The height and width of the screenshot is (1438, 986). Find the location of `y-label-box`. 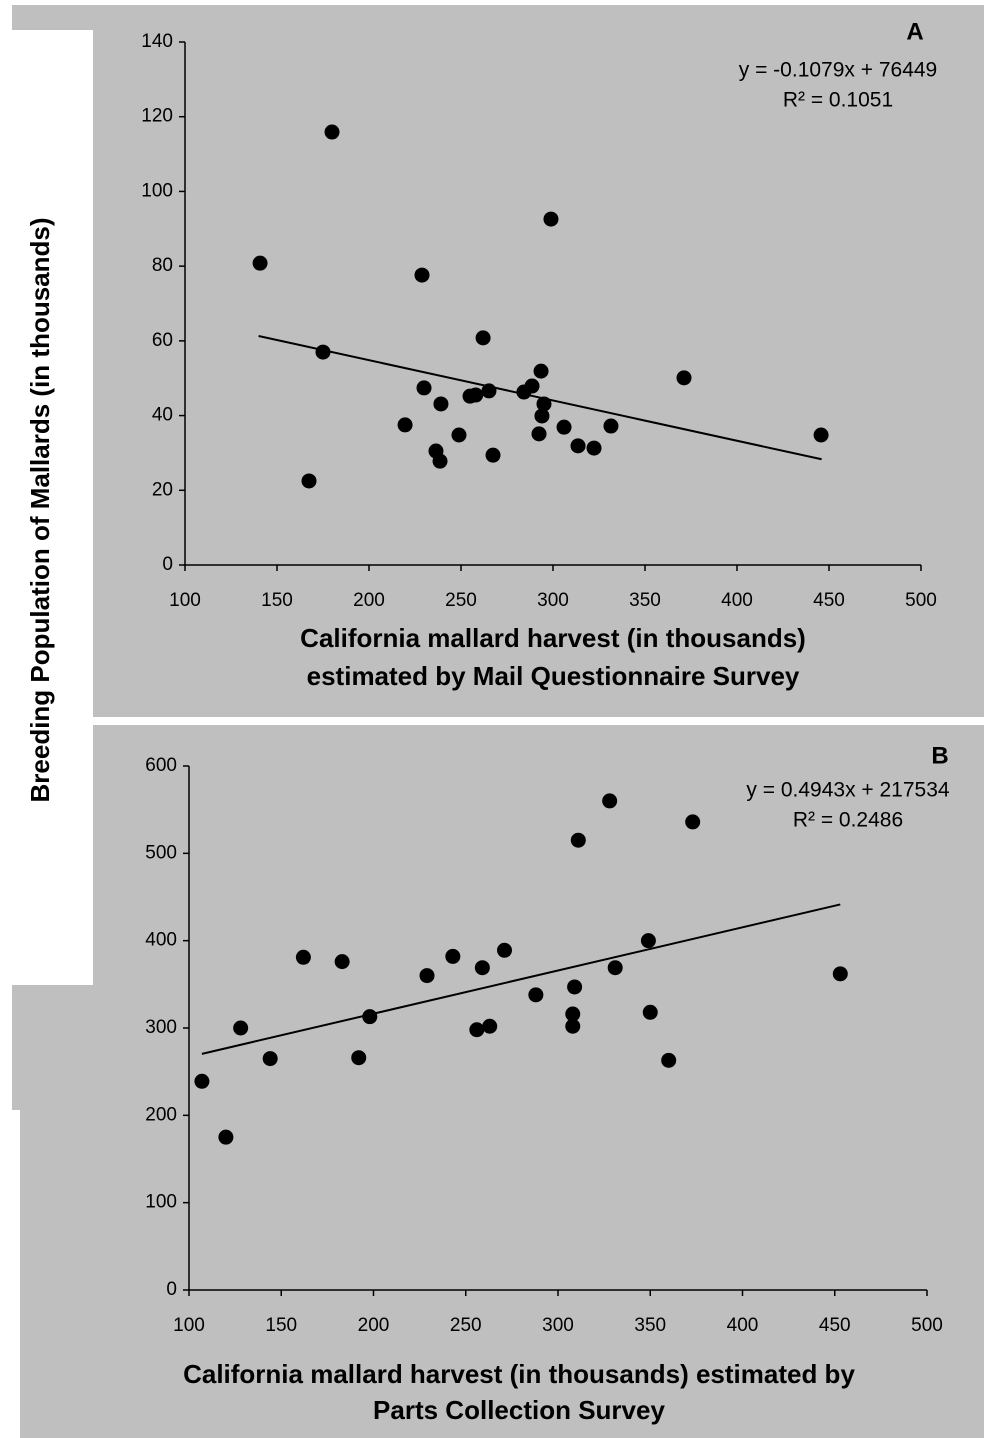

y-label-box is located at coordinates (46, 507).